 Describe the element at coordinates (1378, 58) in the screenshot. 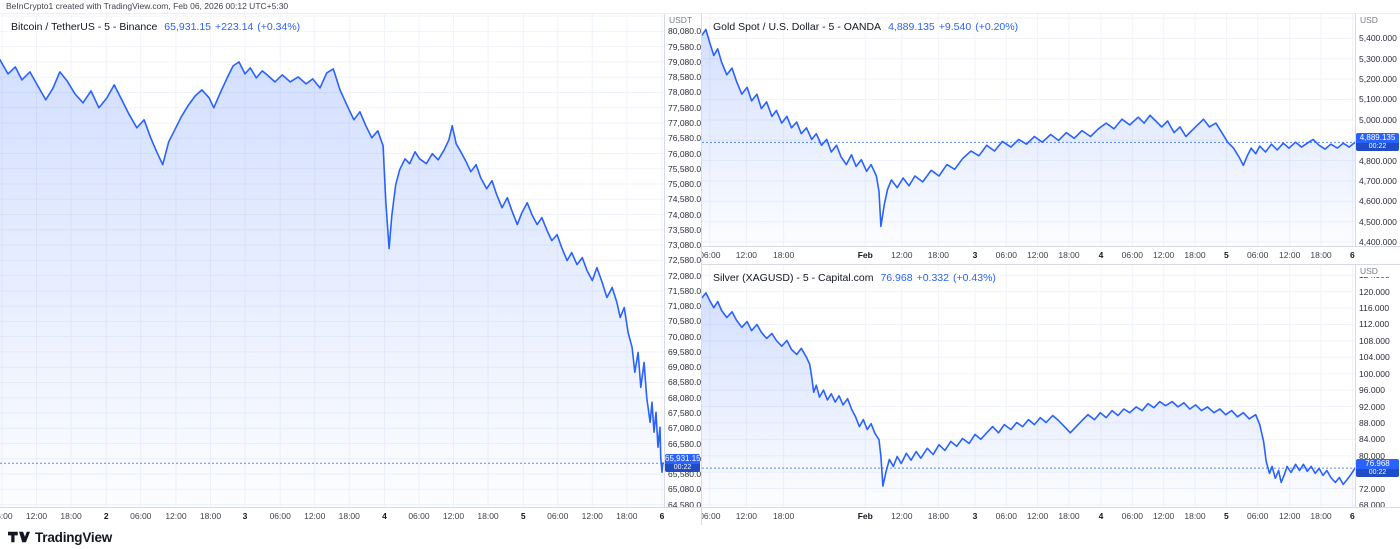

I see `price-axis-label: 5,300.000` at that location.